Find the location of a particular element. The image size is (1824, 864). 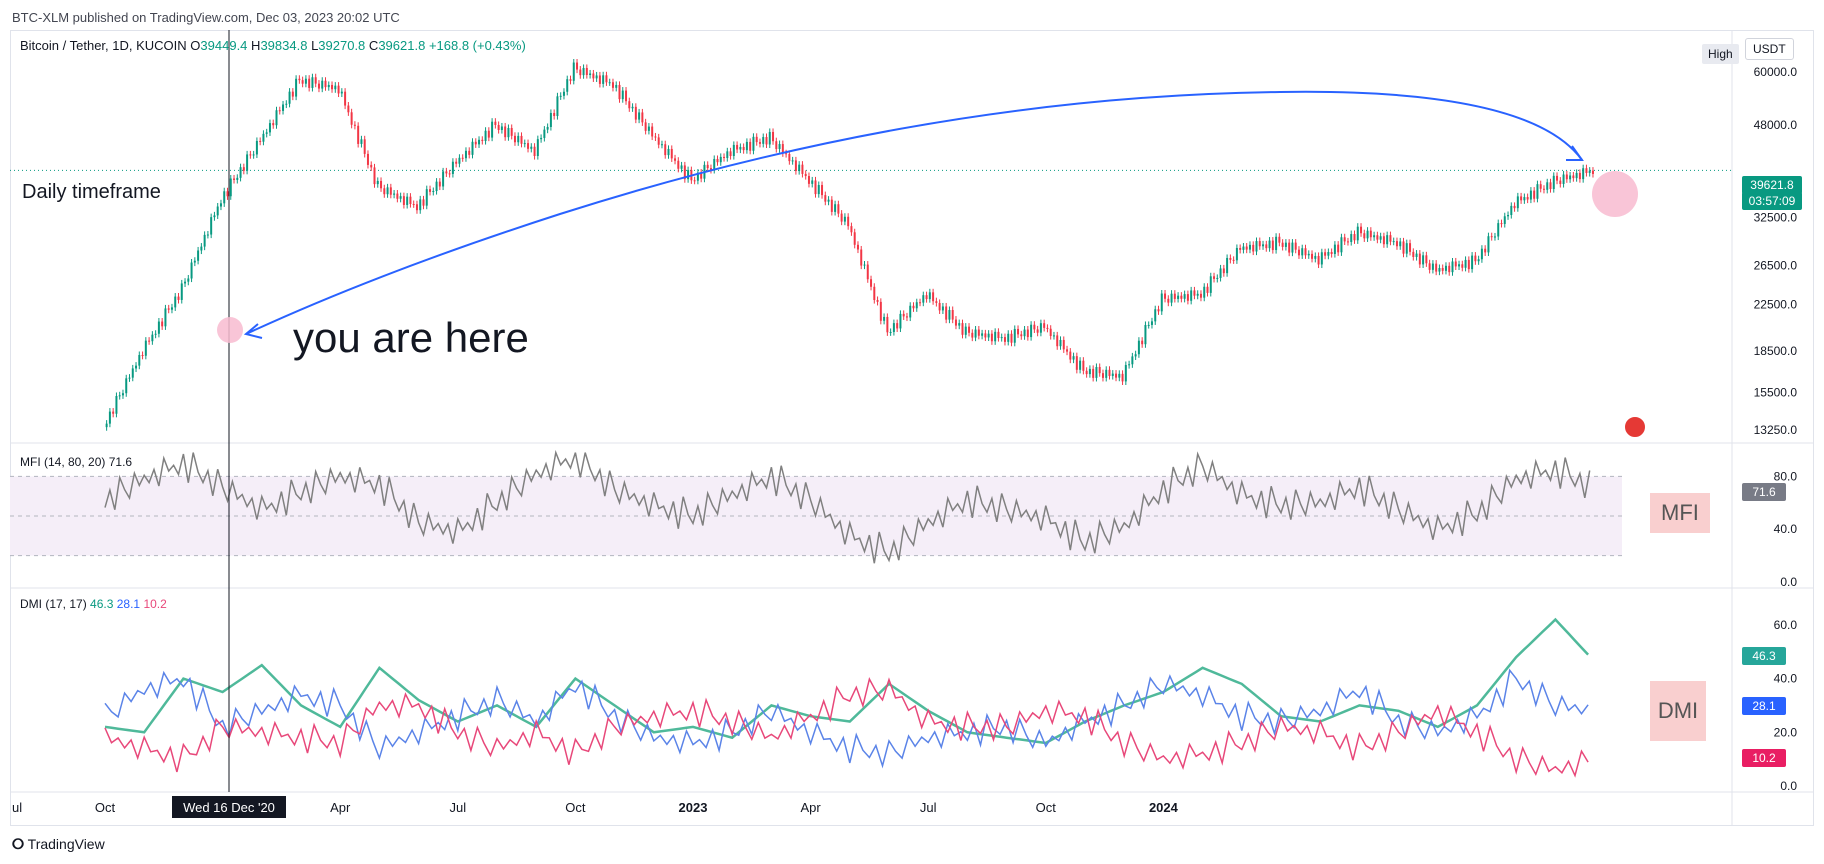

x-tick-label: Jul is located at coordinates (457, 807).